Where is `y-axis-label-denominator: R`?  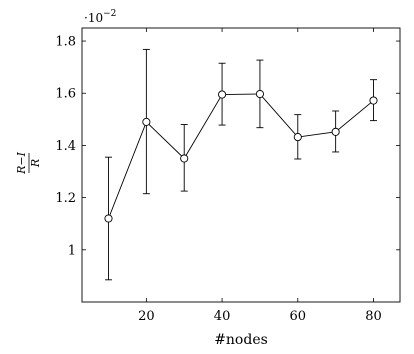
y-axis-label-denominator: R is located at coordinates (35, 163).